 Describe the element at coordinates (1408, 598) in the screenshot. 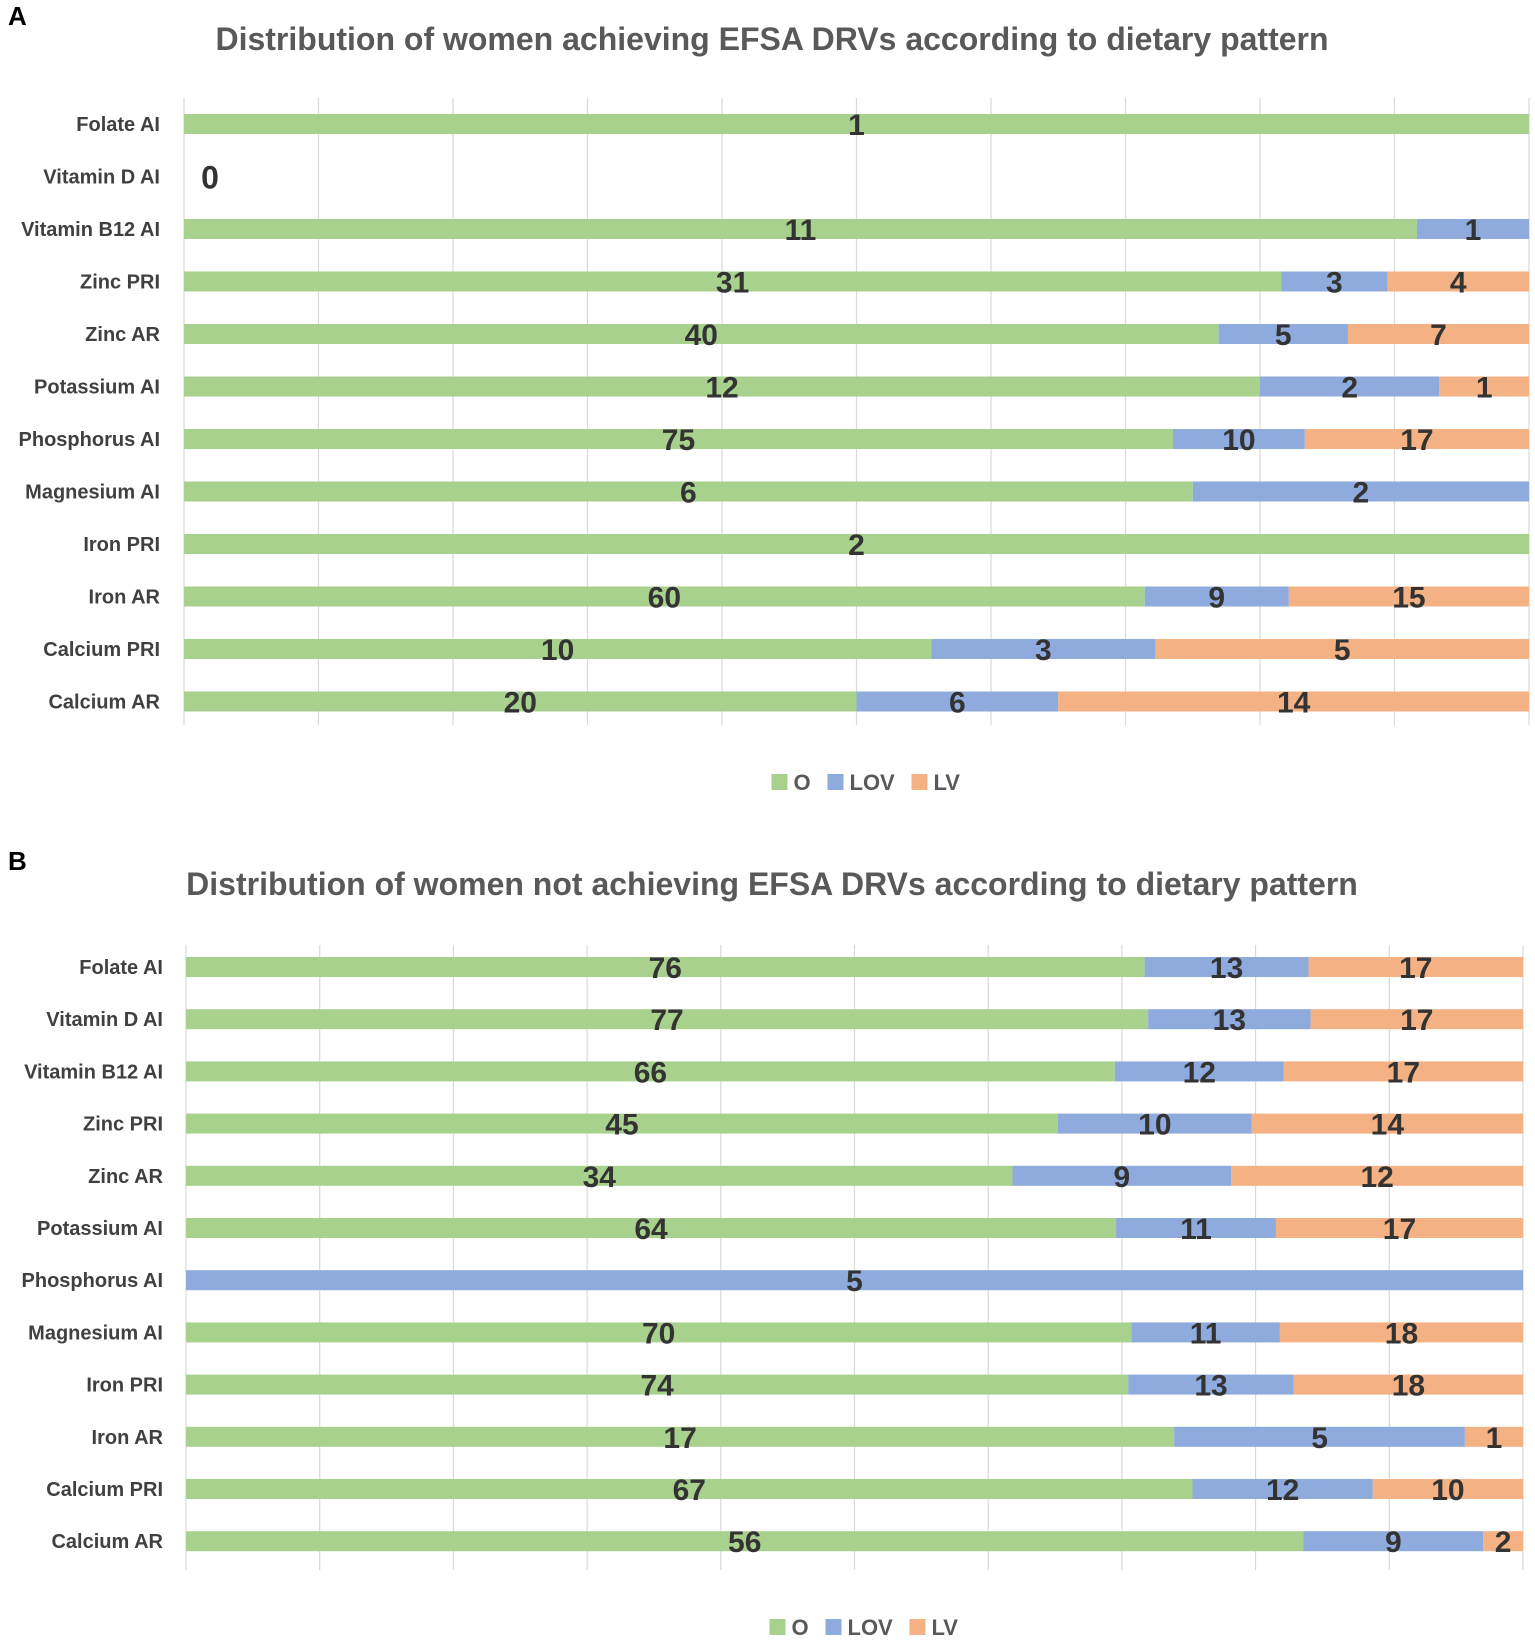

I see `data-label-lv-iron-ar: 15` at that location.